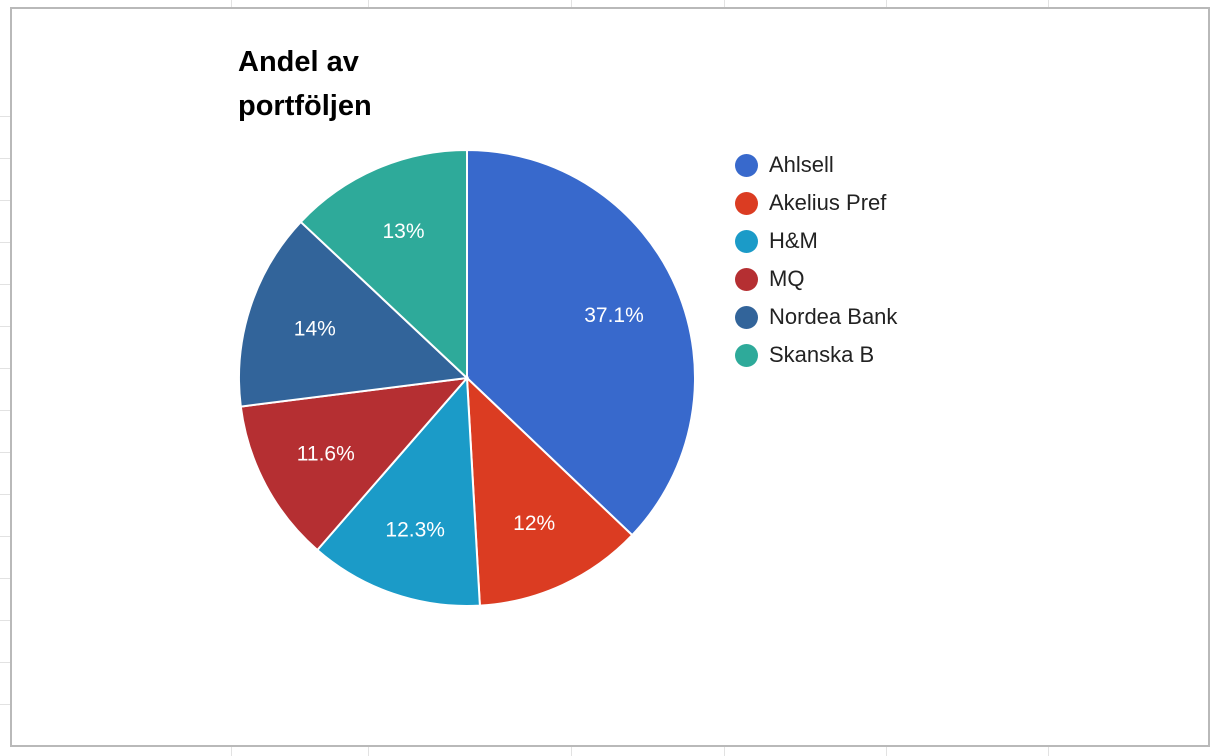 This screenshot has height=756, width=1216. Describe the element at coordinates (581, 342) in the screenshot. I see `pie-slice-ahlsell` at that location.